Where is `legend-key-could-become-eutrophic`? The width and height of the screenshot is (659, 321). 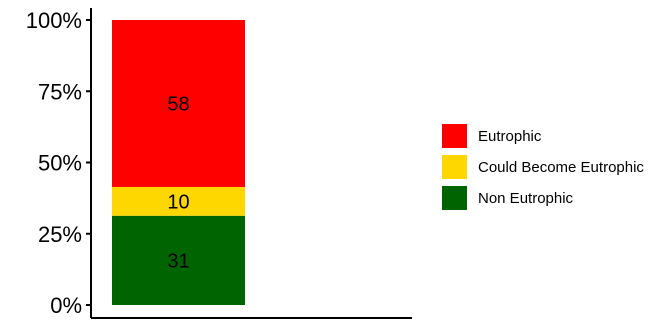
legend-key-could-become-eutrophic is located at coordinates (454, 167).